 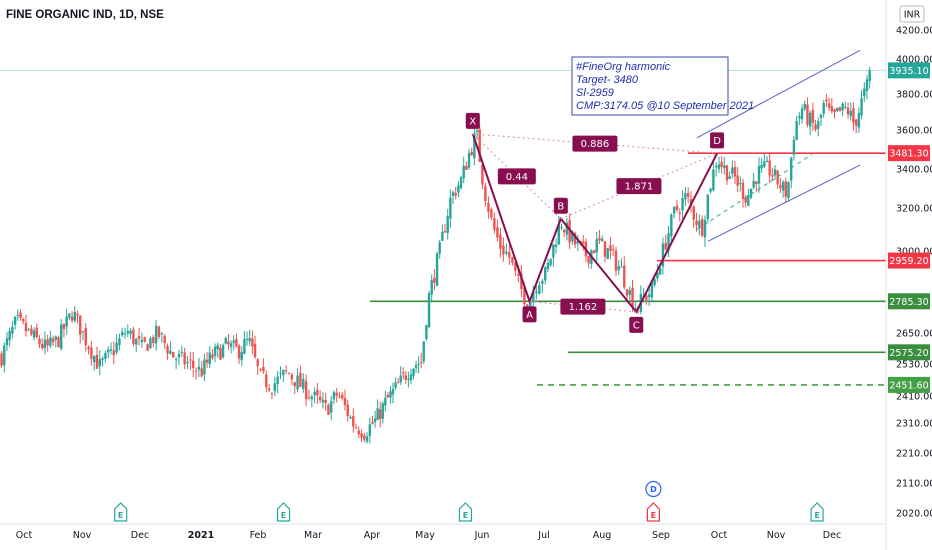 I want to click on price-level-label: 3935.10, so click(x=908, y=71).